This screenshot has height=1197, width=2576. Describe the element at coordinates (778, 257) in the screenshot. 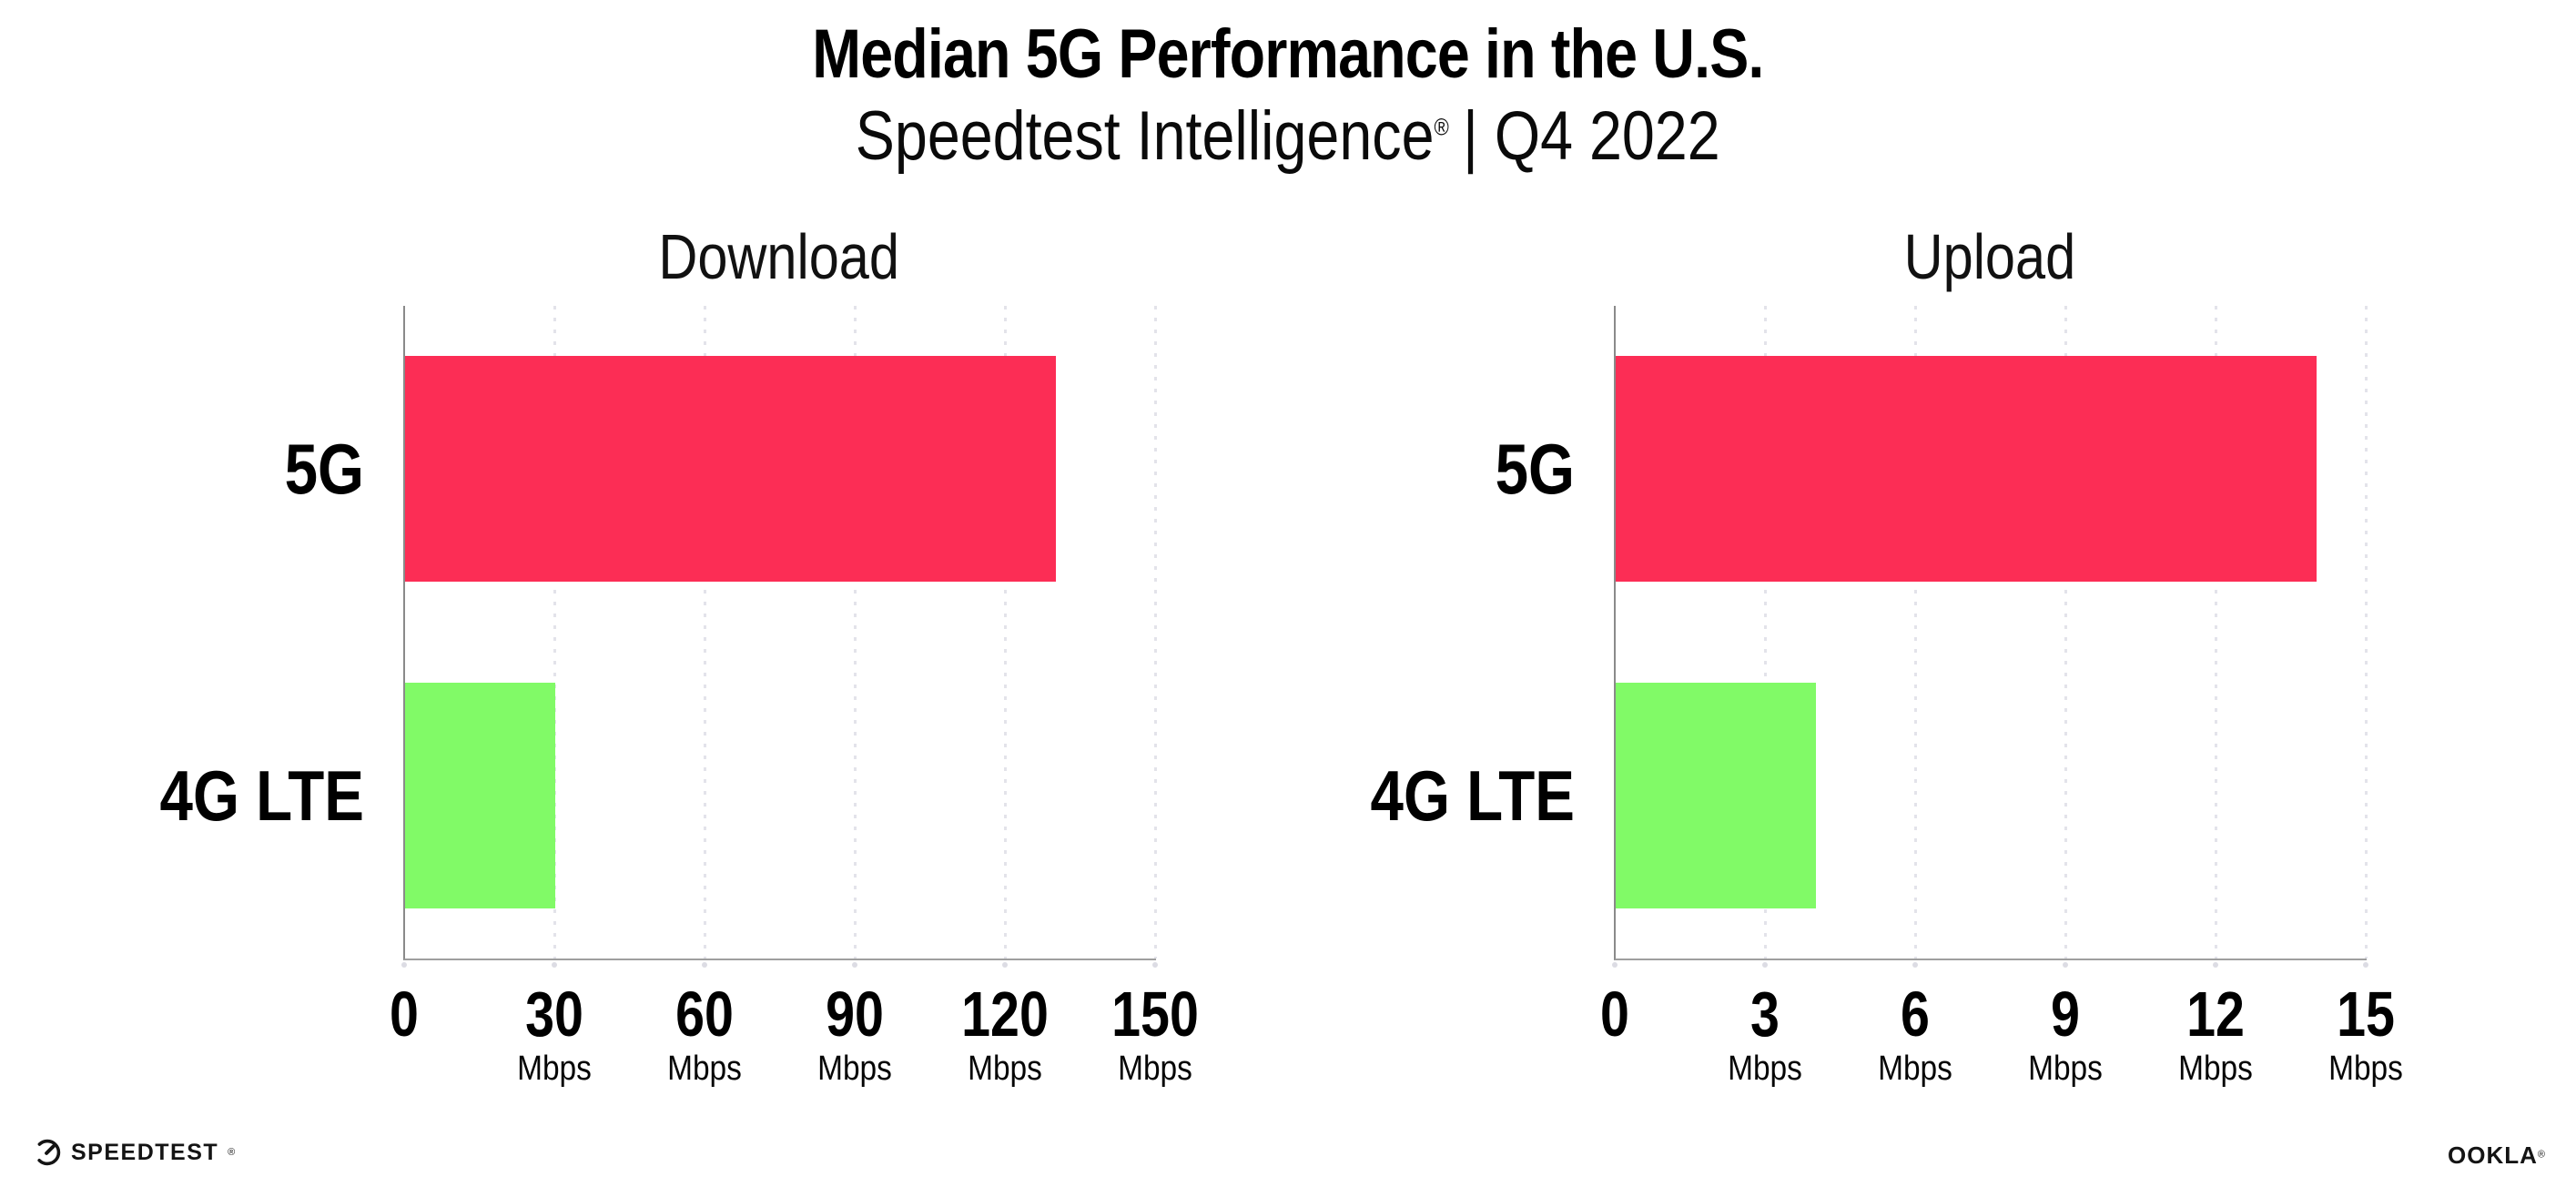

I see `download-chart-title: Download` at that location.